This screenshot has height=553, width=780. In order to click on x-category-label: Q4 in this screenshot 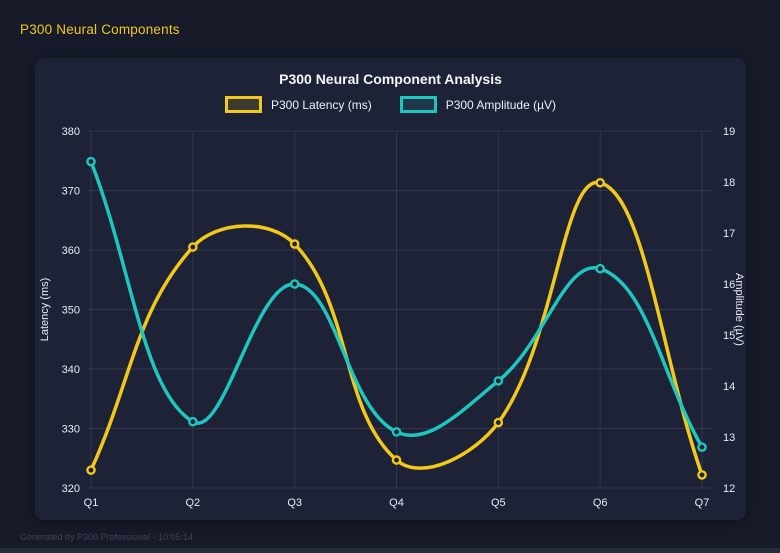, I will do `click(396, 503)`.